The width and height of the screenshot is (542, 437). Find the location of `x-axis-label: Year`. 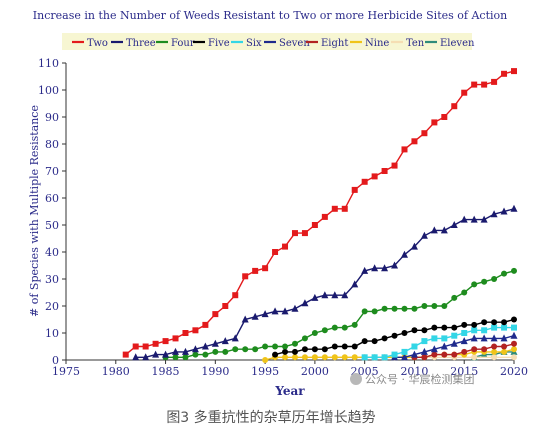

x-axis-label: Year is located at coordinates (289, 391).